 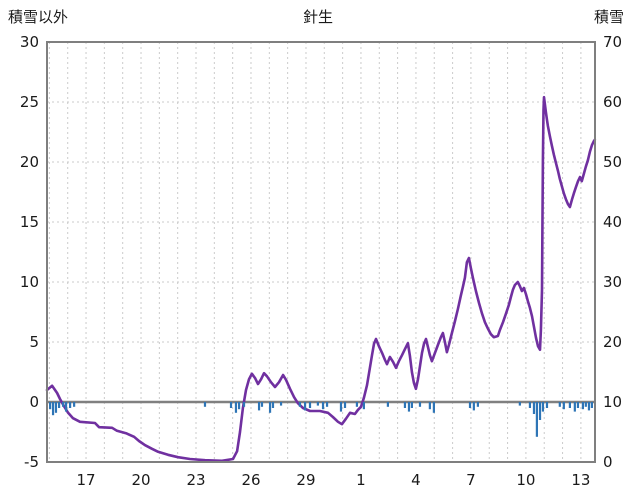 I want to click on left-axis-tick-label: 30, so click(x=29, y=42).